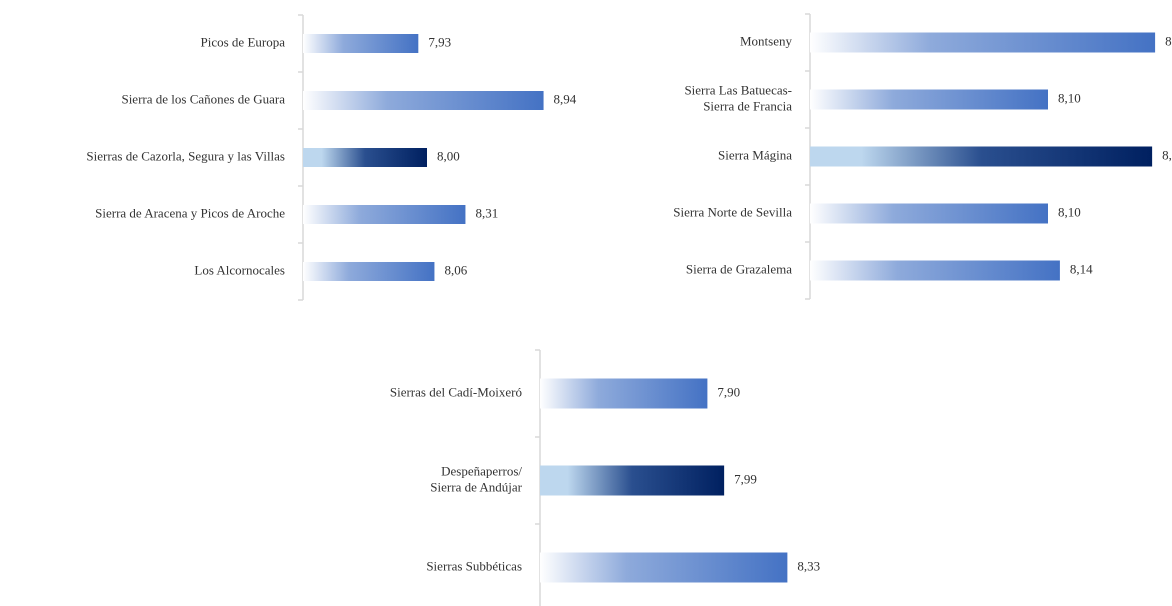 The height and width of the screenshot is (606, 1172). I want to click on value-label: 8,00, so click(448, 155).